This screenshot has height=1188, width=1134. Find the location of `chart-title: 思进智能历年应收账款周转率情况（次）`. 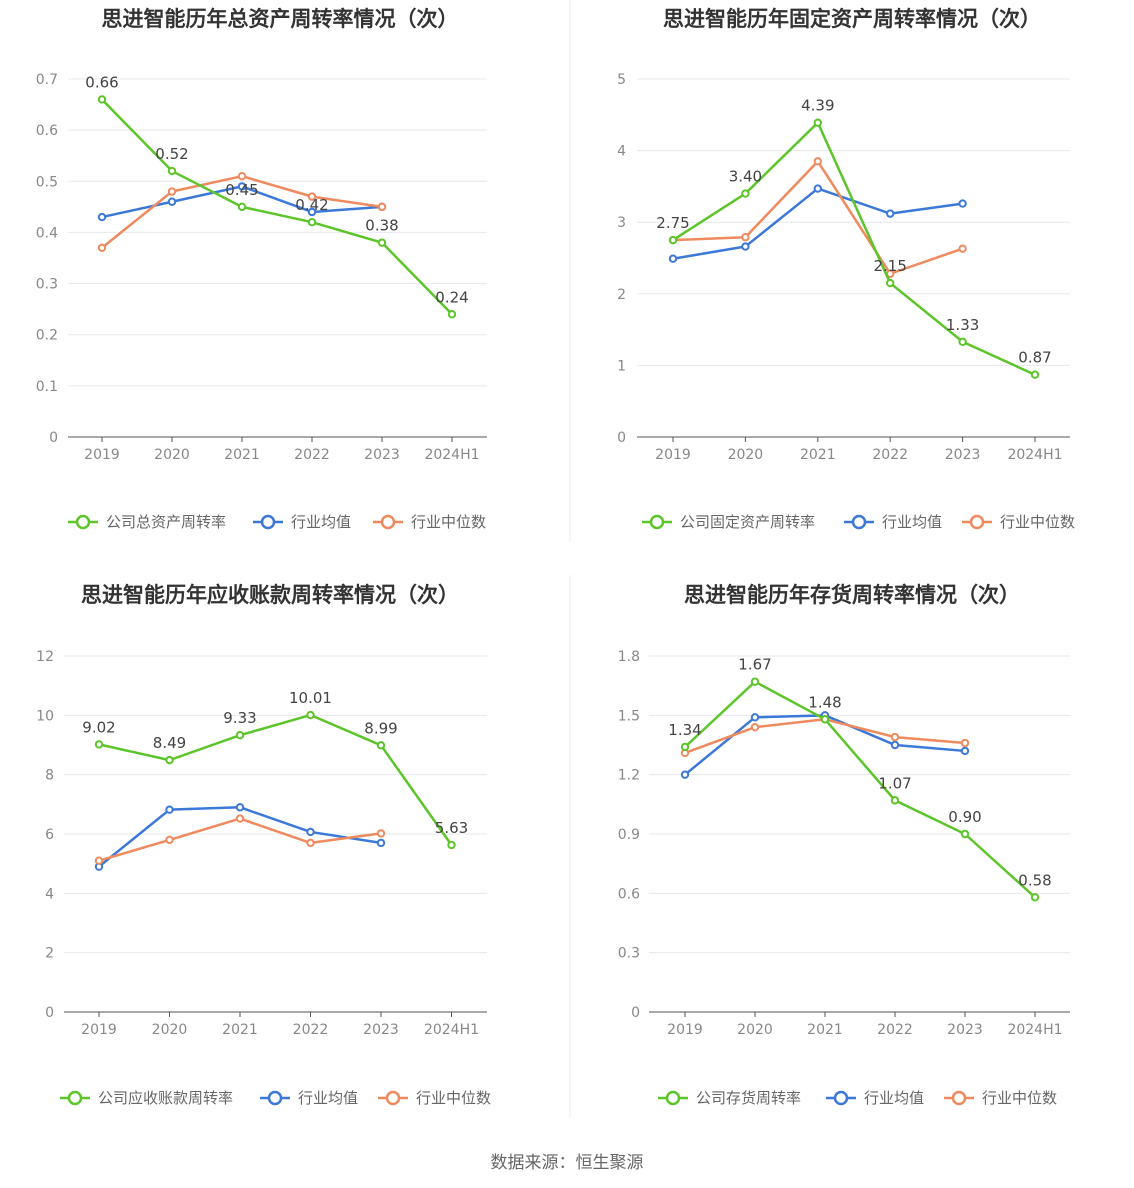

chart-title: 思进智能历年应收账款周转率情况（次） is located at coordinates (270, 595).